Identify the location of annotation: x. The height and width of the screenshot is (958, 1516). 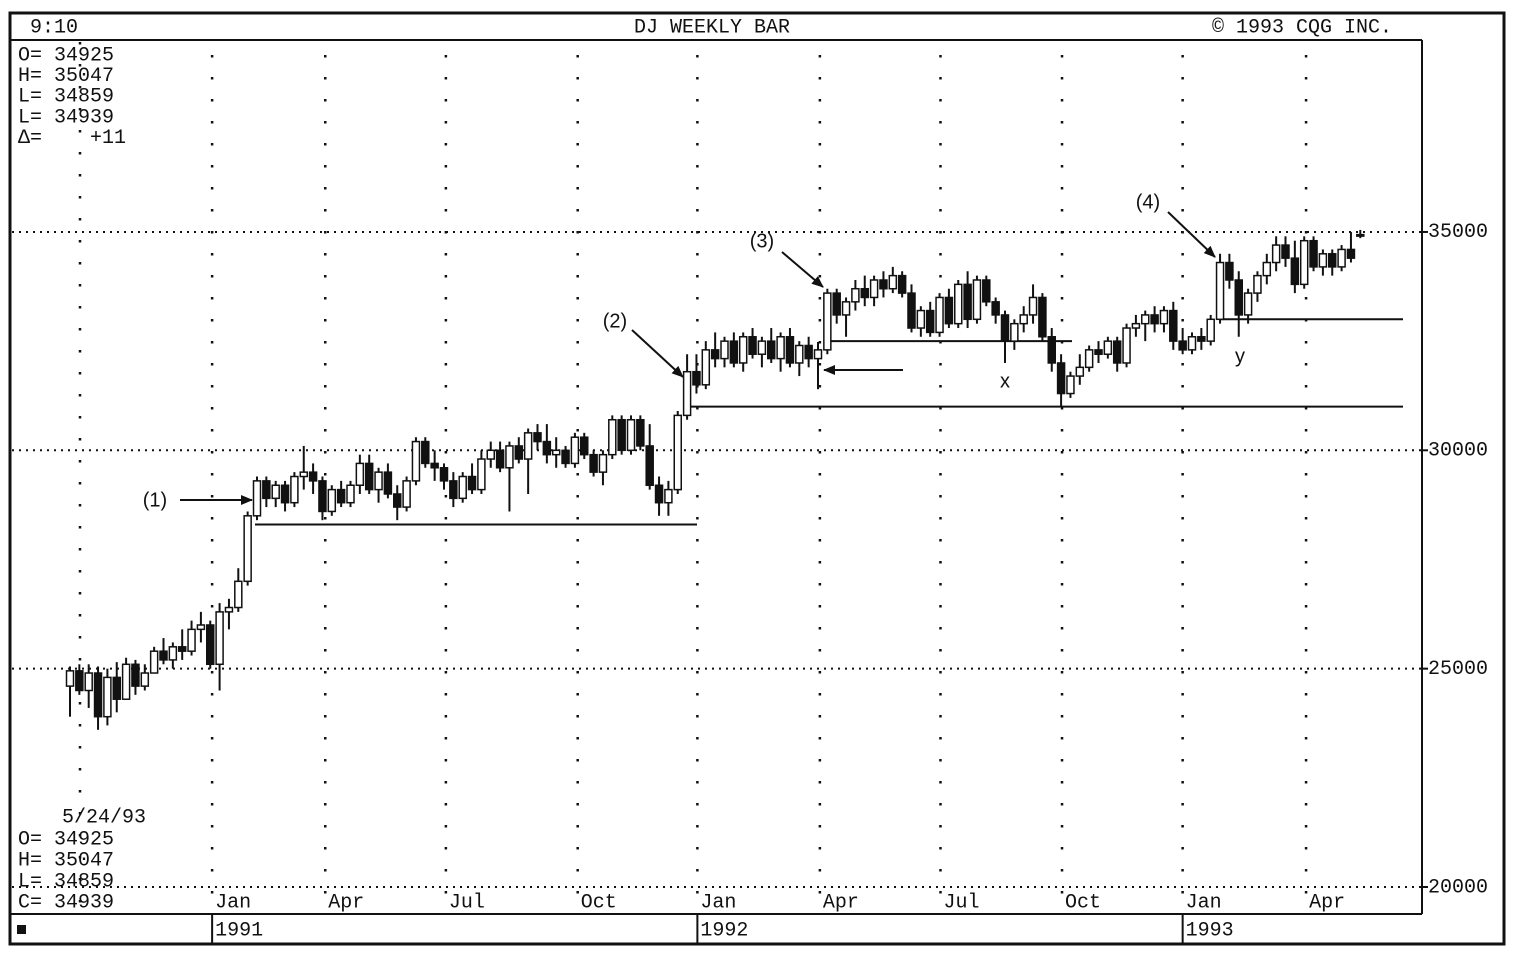
(1005, 381).